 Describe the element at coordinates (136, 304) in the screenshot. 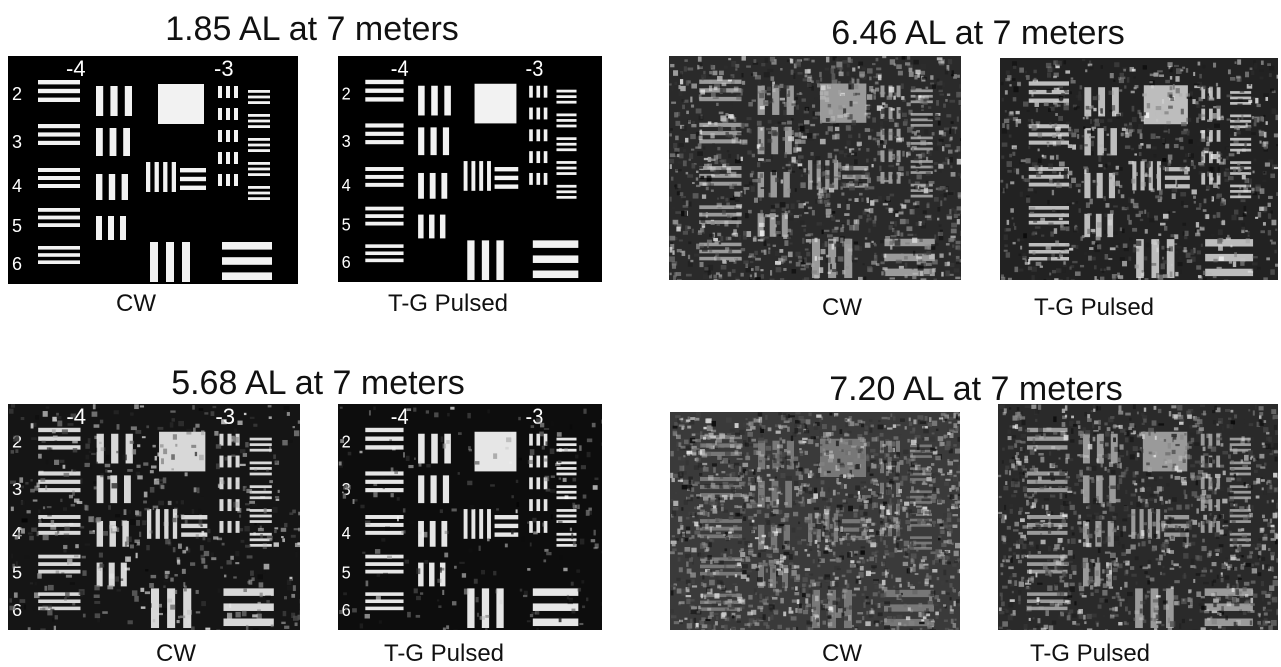

I see `caption-p1-cw: CW` at that location.